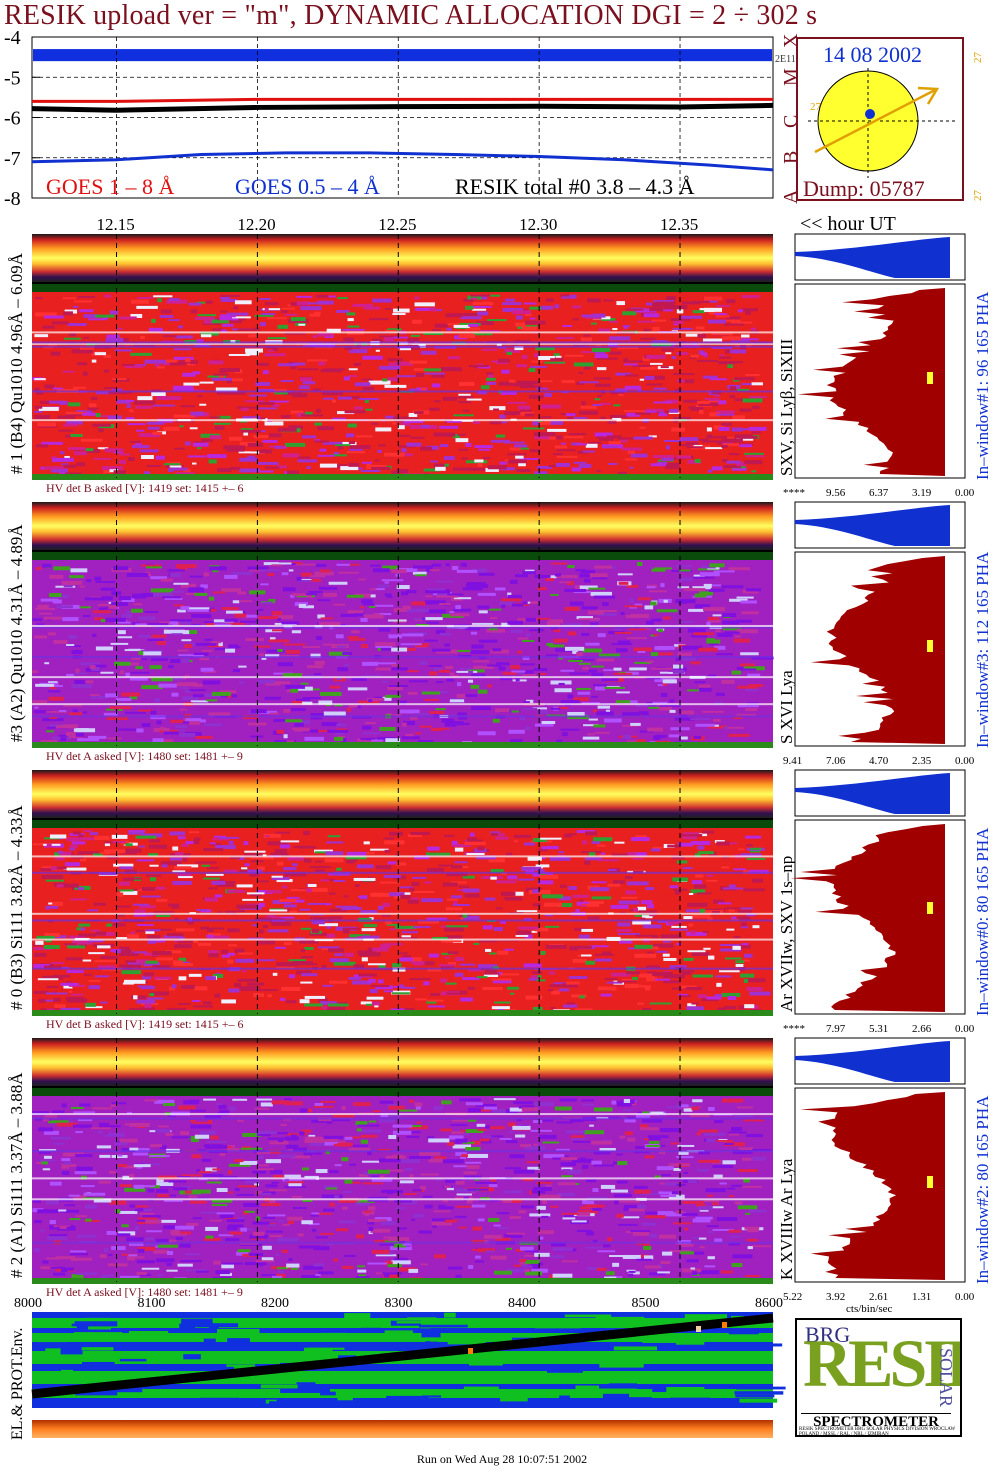  What do you see at coordinates (982, 649) in the screenshot?
I see `spectrum-window-label: In–window#3: 112 165 PHA` at bounding box center [982, 649].